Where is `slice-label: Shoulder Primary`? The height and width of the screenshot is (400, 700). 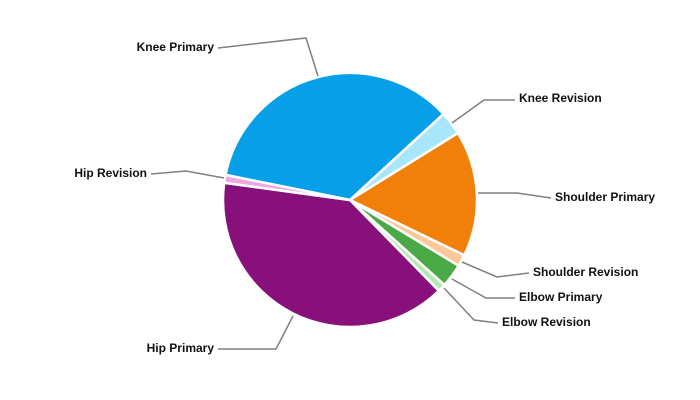
slice-label: Shoulder Primary is located at coordinates (605, 197).